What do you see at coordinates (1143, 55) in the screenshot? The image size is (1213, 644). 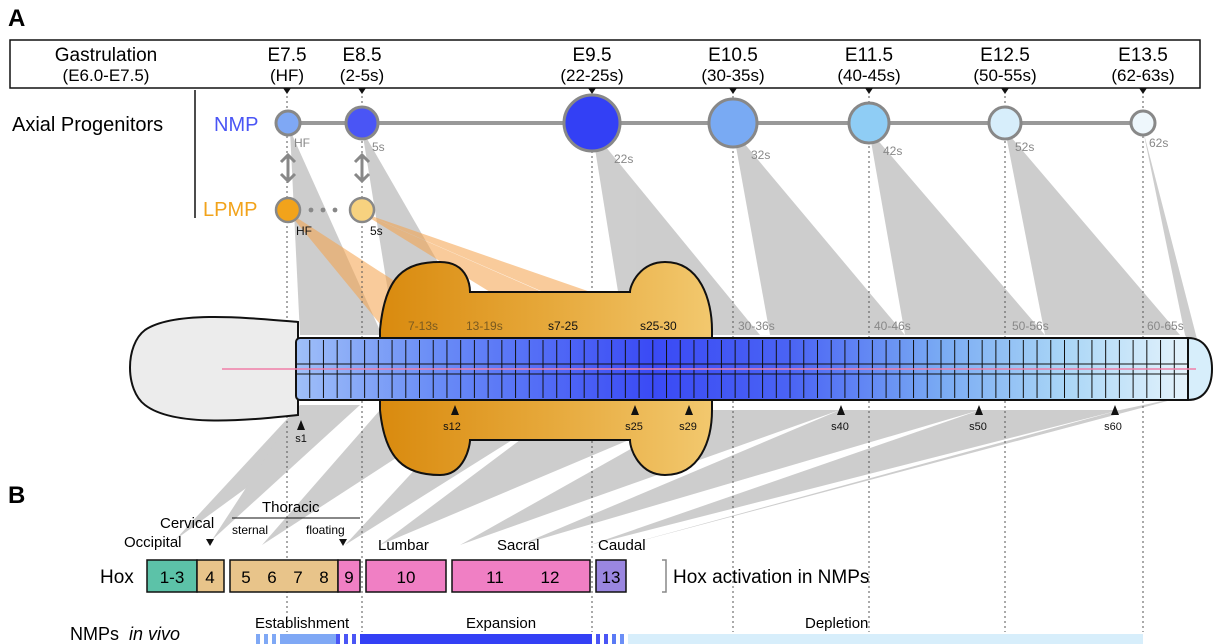 I see `stage-title: E13.5` at bounding box center [1143, 55].